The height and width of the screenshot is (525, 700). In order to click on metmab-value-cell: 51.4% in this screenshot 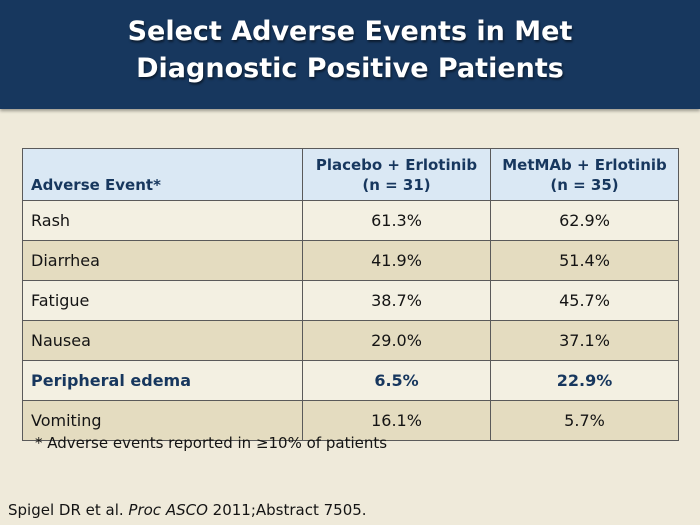, I will do `click(584, 260)`.